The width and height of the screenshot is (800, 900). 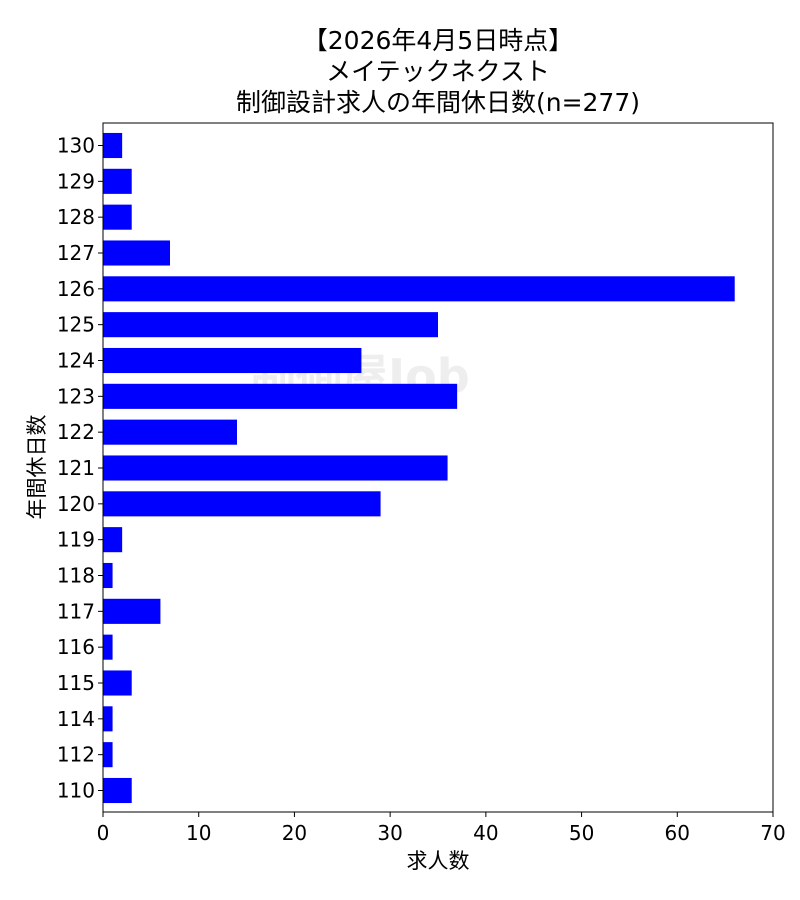 I want to click on x-axis-label: 求人数, so click(x=438, y=861).